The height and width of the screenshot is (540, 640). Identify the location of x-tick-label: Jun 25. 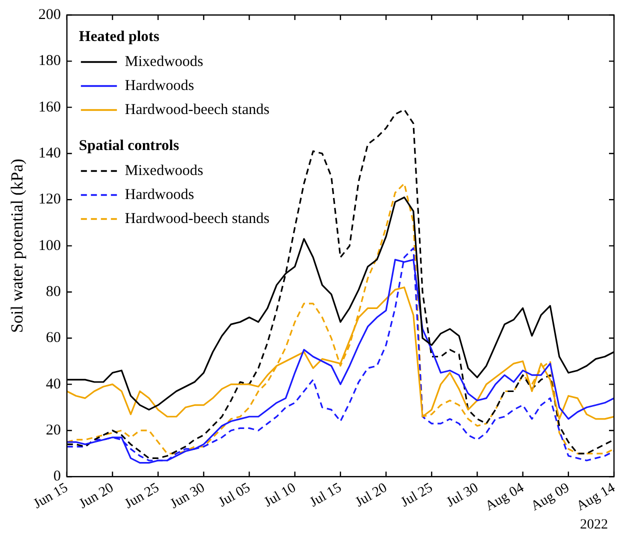
(142, 496).